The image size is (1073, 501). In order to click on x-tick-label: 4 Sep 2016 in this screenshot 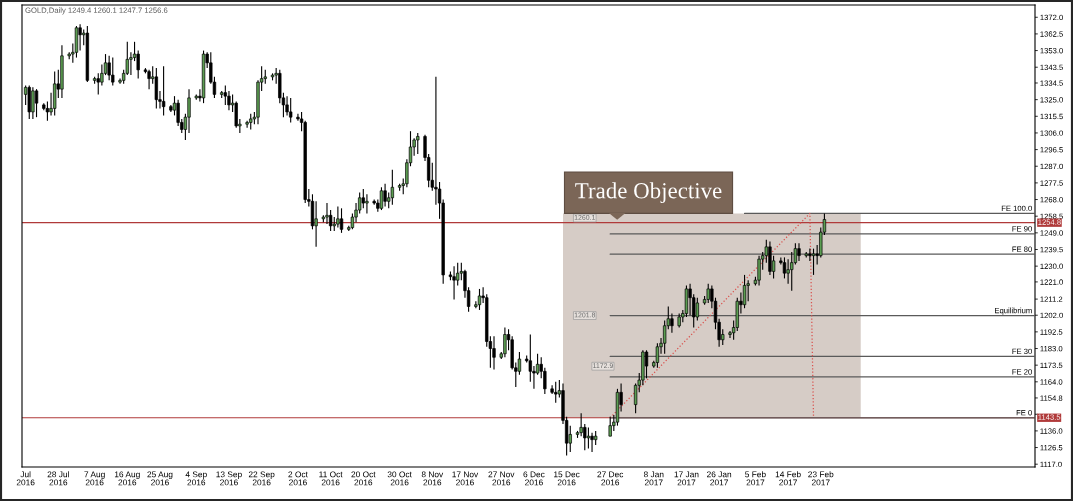, I will do `click(196, 478)`.